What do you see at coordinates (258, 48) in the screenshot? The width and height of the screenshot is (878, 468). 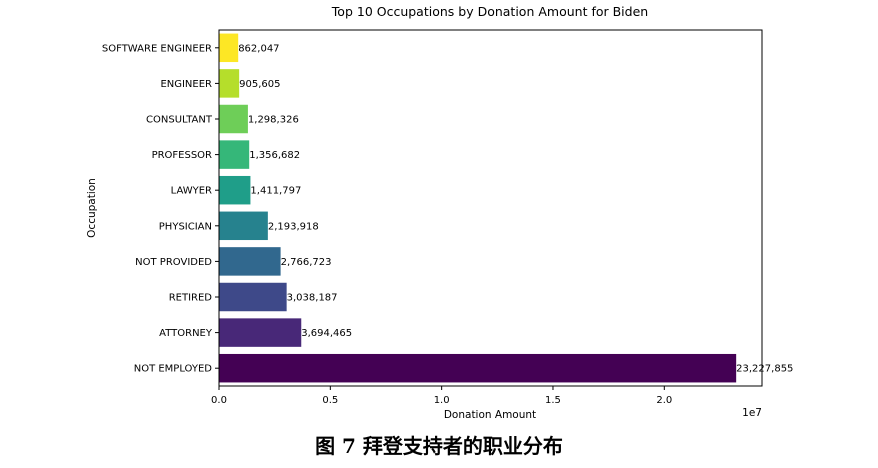 I see `data-label: 862,047` at bounding box center [258, 48].